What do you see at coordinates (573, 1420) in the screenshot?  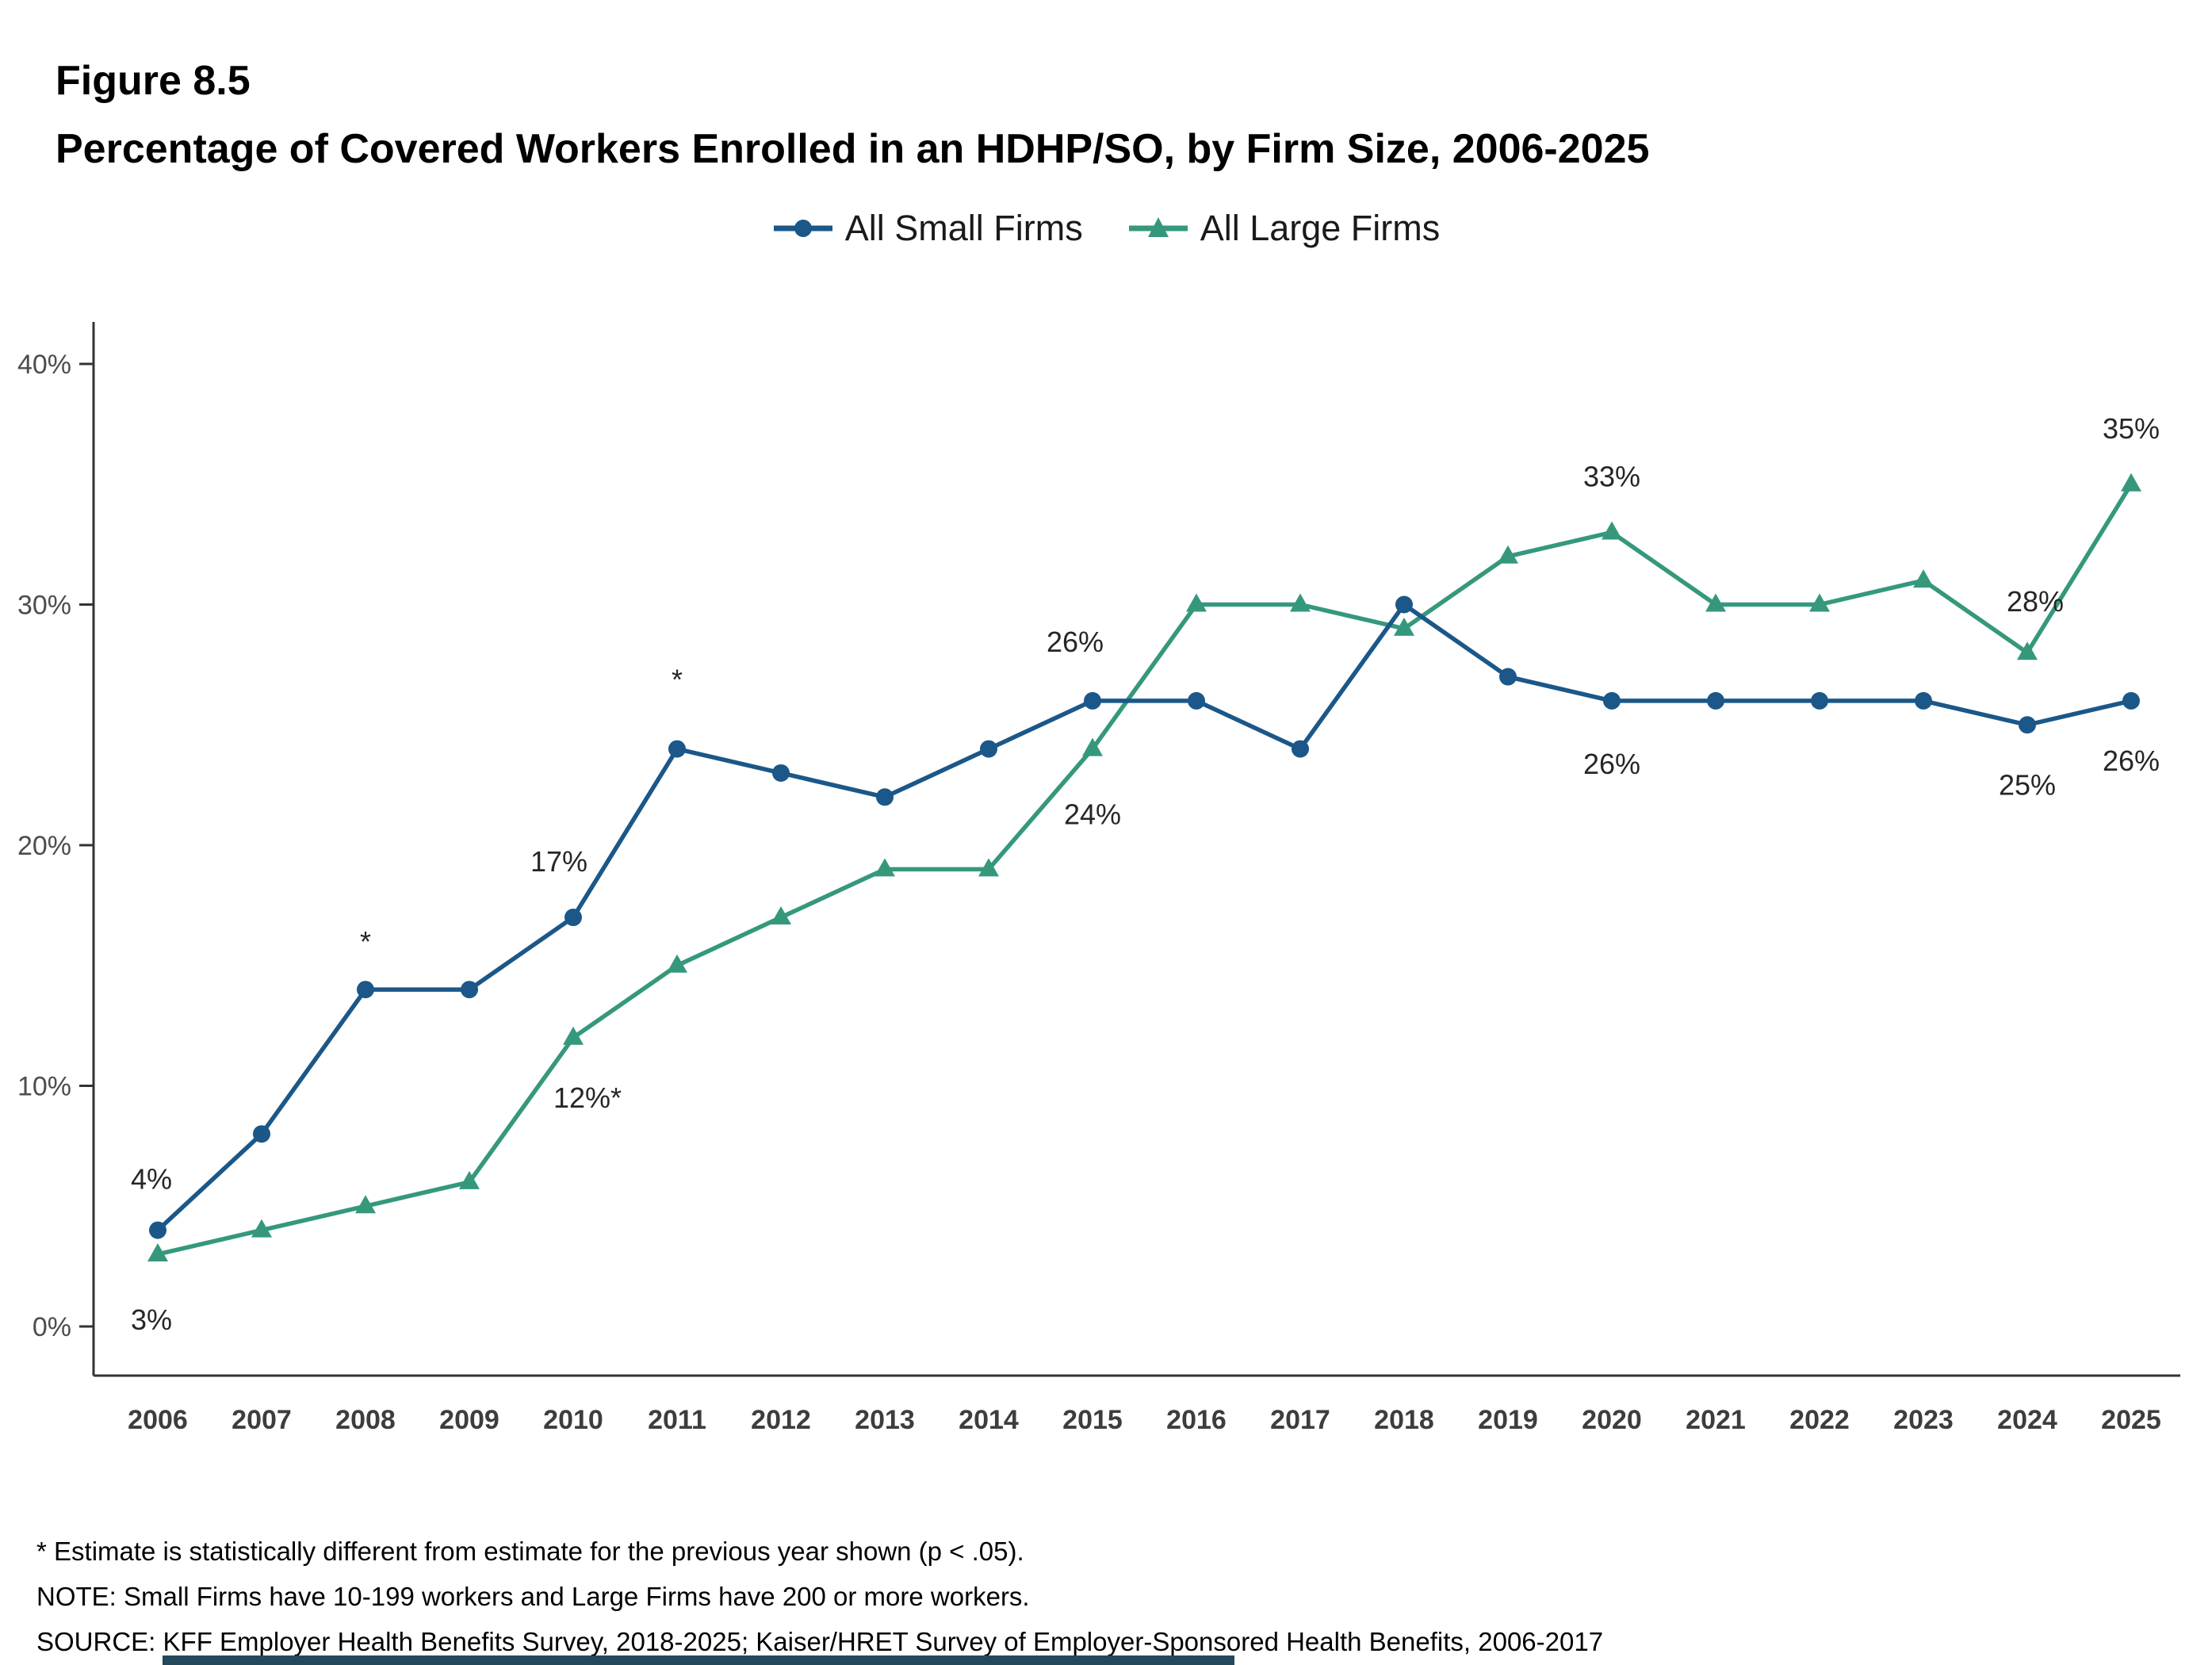 I see `x-tick-label: 2010` at bounding box center [573, 1420].